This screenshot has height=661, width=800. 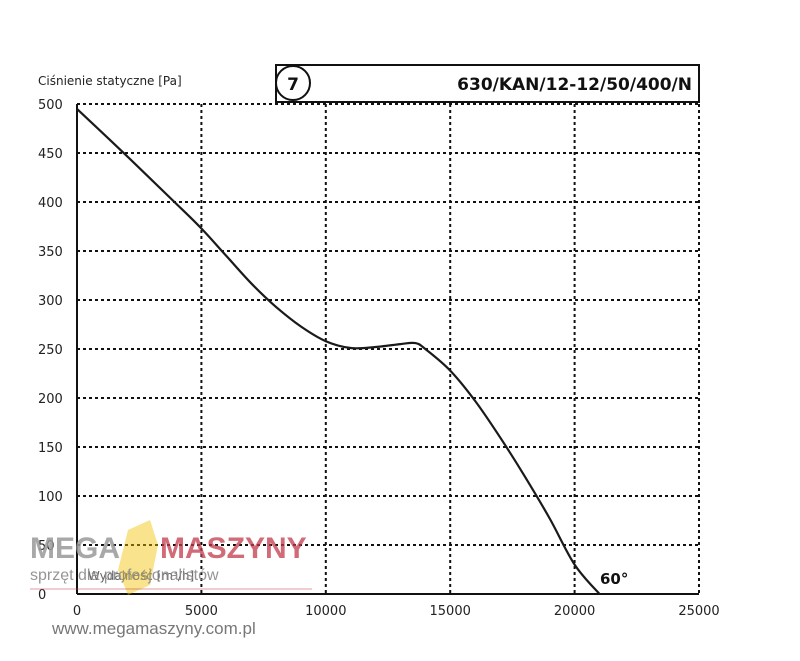 I want to click on x-tick-label: 10000, so click(x=325, y=611).